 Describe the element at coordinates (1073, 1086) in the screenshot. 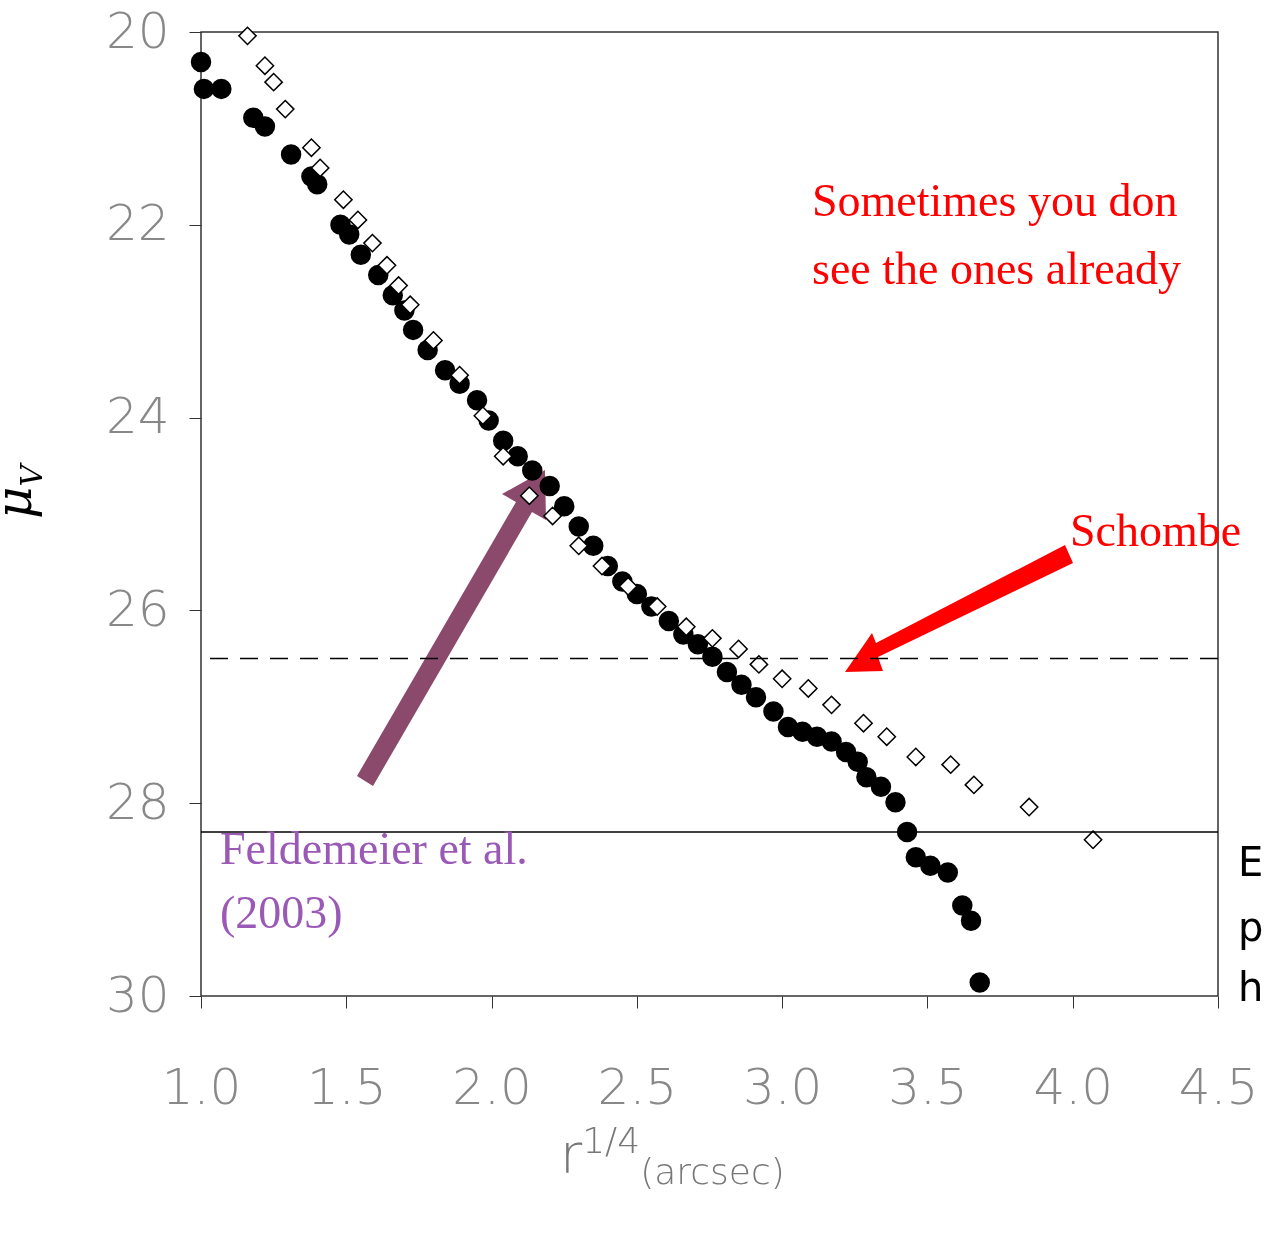

I see `x-tick-label: 4.0` at that location.